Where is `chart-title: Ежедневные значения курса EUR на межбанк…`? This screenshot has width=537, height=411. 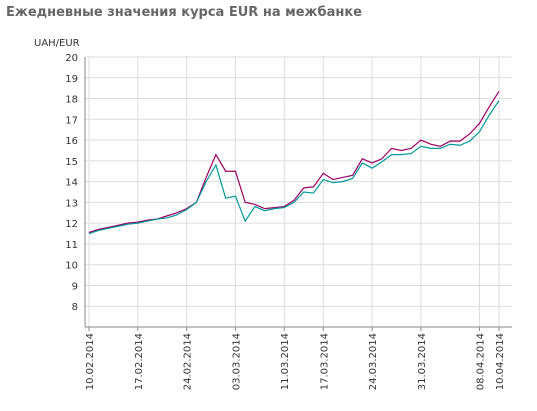 chart-title: Ежедневные значения курса EUR на межбанк… is located at coordinates (184, 12).